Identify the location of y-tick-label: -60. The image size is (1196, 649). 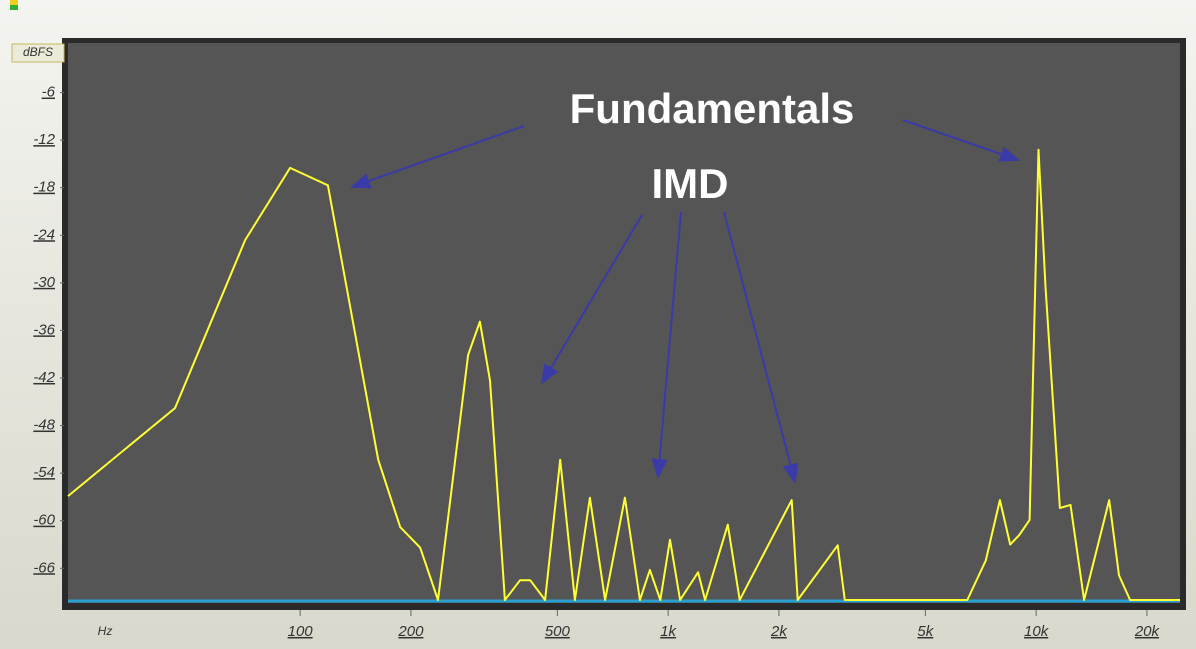
(44, 520).